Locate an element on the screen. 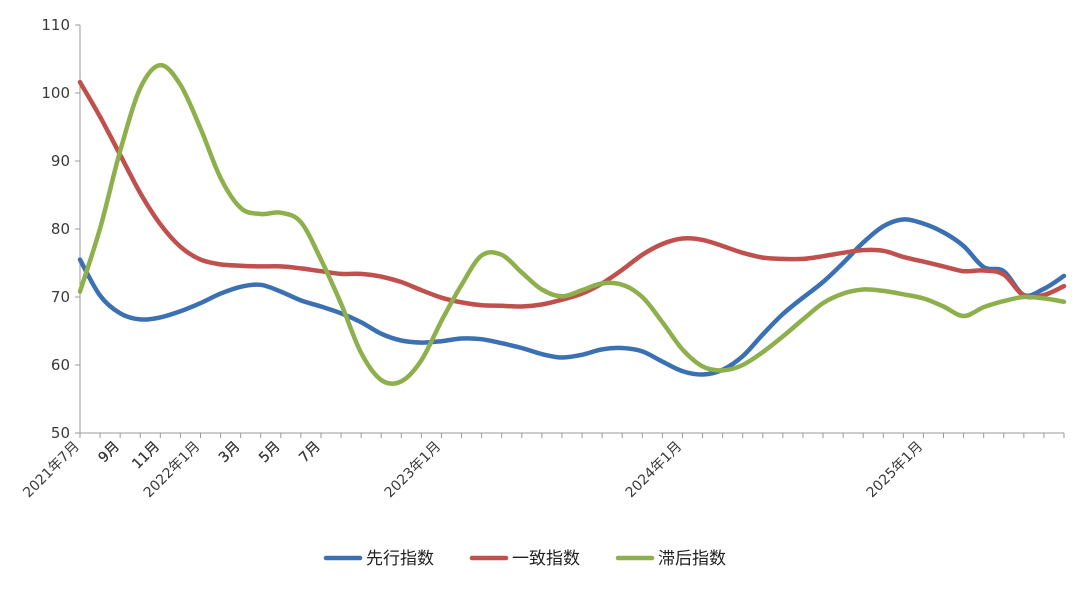  x-tick-label: 11月 is located at coordinates (146, 456).